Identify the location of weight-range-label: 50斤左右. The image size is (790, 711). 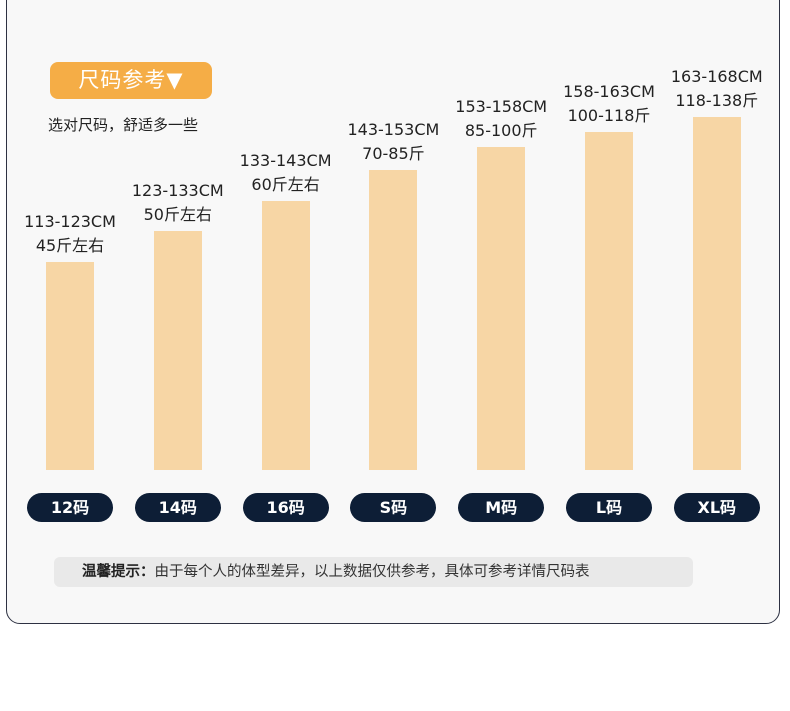
(177, 215).